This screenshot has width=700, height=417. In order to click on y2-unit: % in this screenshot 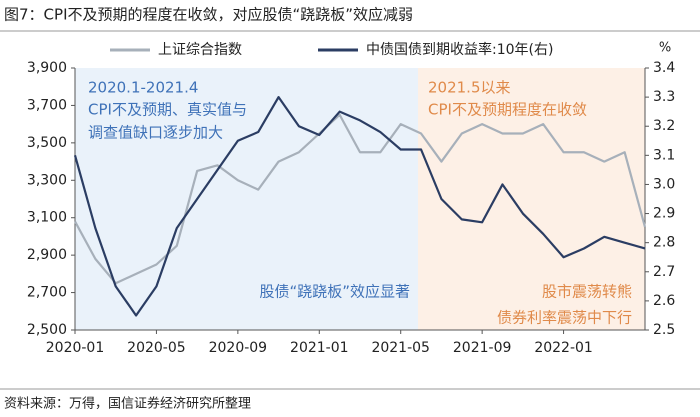, I will do `click(665, 48)`.